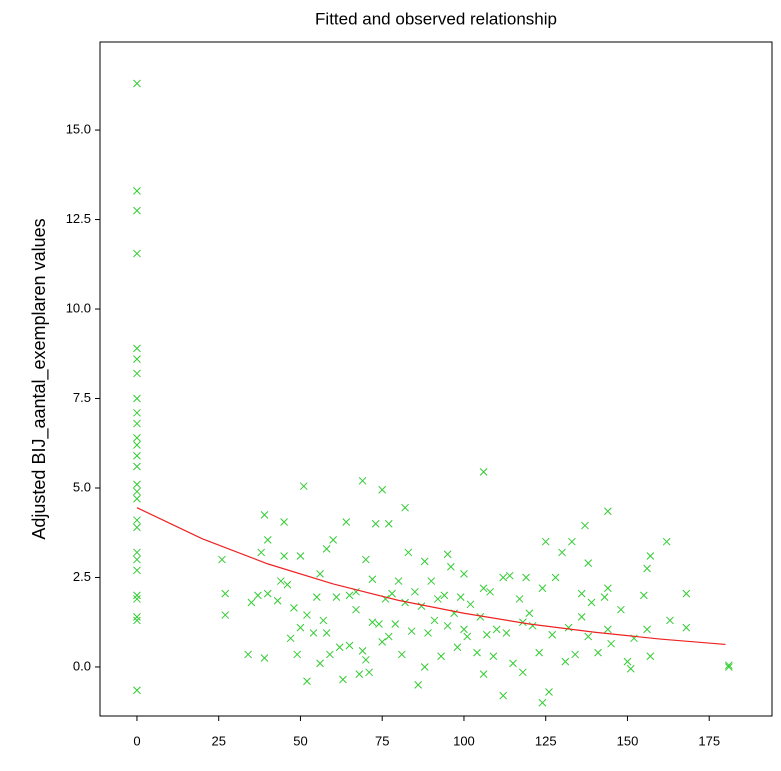 This screenshot has height=771, width=781. Describe the element at coordinates (218, 740) in the screenshot. I see `x-tick-label: 25` at that location.